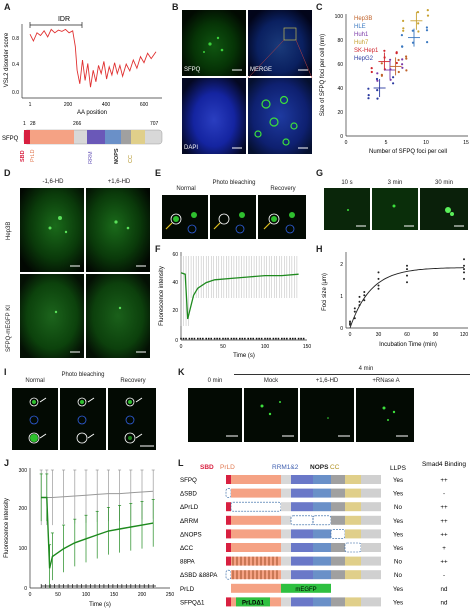  Describe the element at coordinates (119, 182) in the screenshot. I see `d-cond2: +1,6-HD` at that location.